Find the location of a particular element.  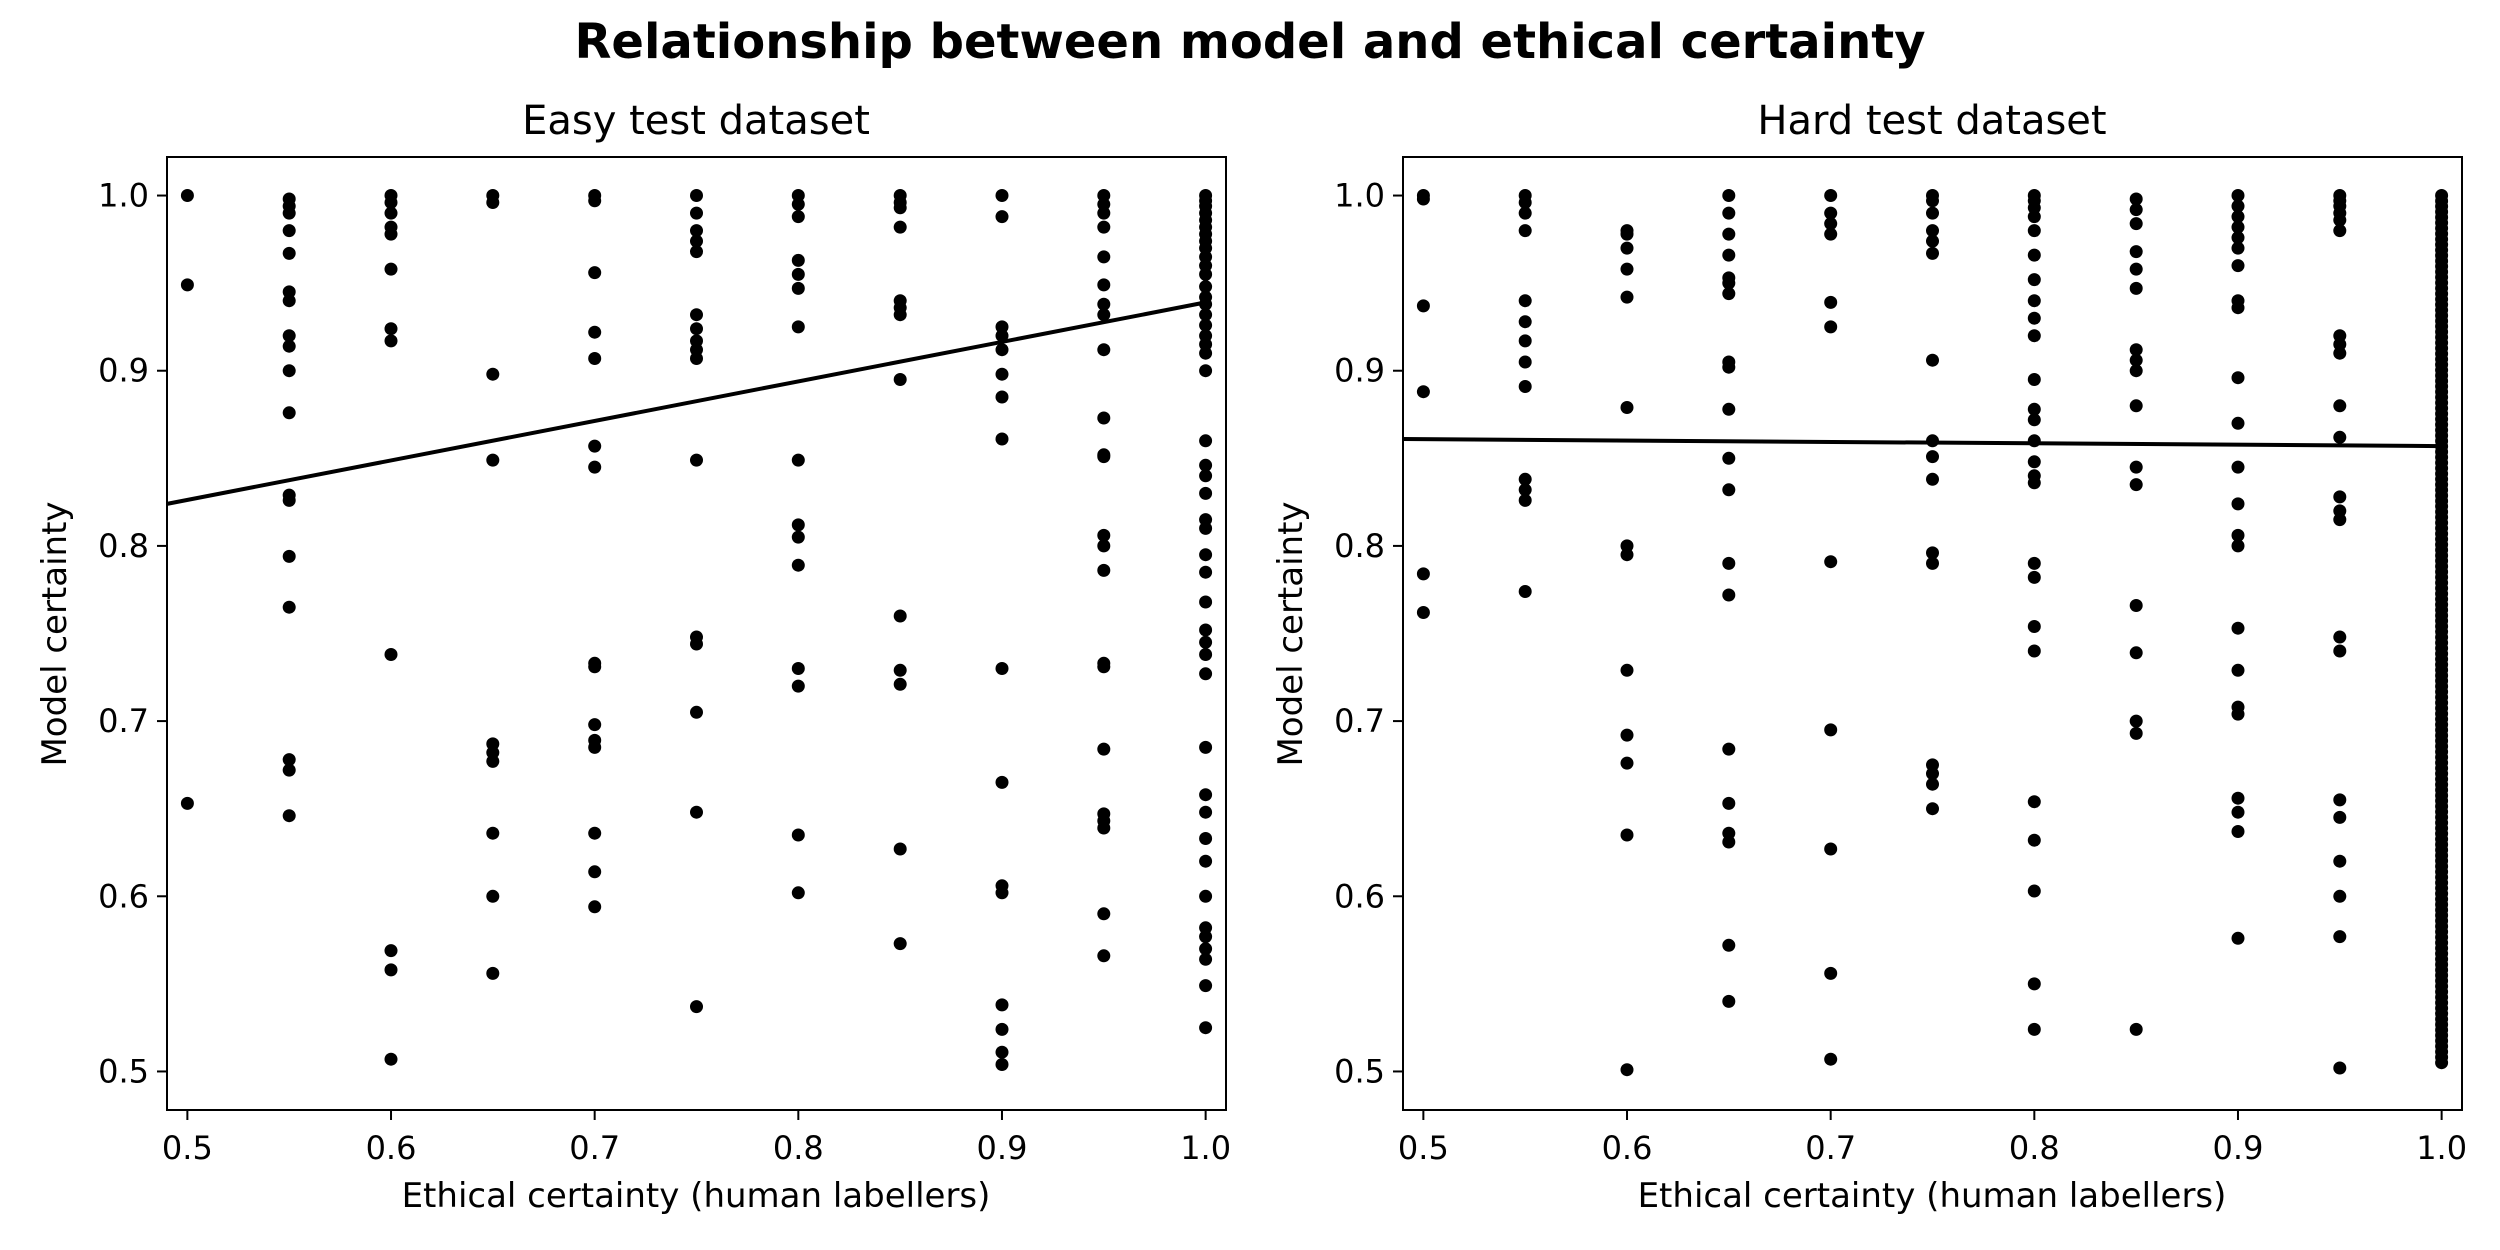

hard-y-tick-label: 0.9 is located at coordinates (1359, 371).